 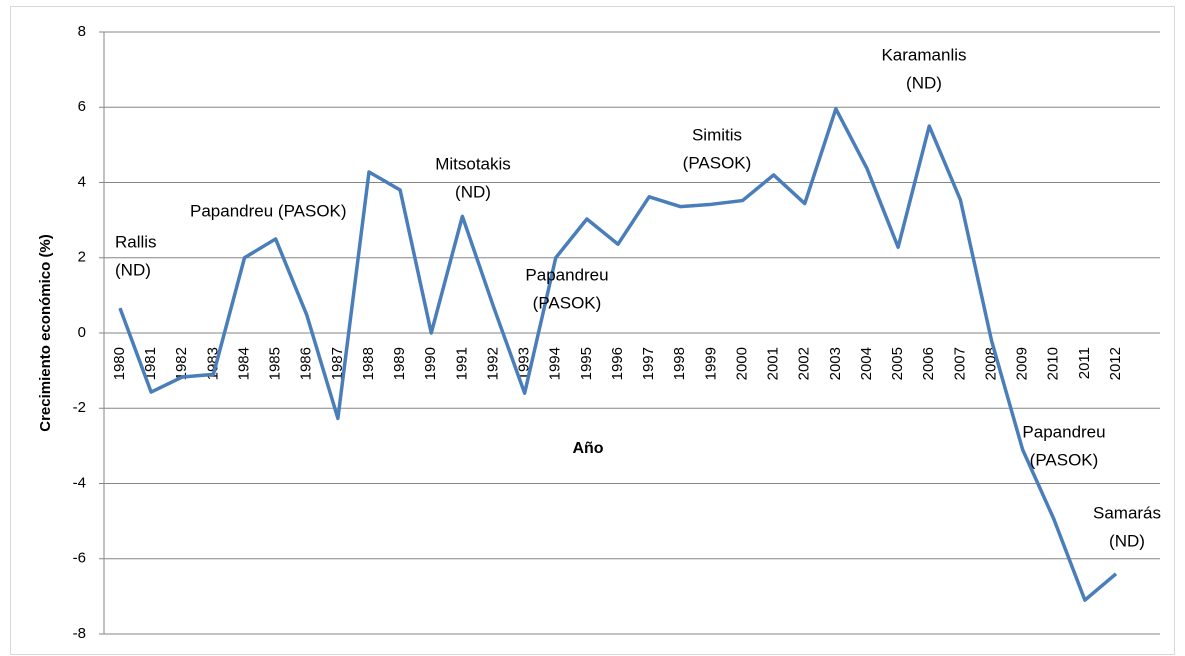 I want to click on x-tick-label: 1988, so click(x=368, y=363).